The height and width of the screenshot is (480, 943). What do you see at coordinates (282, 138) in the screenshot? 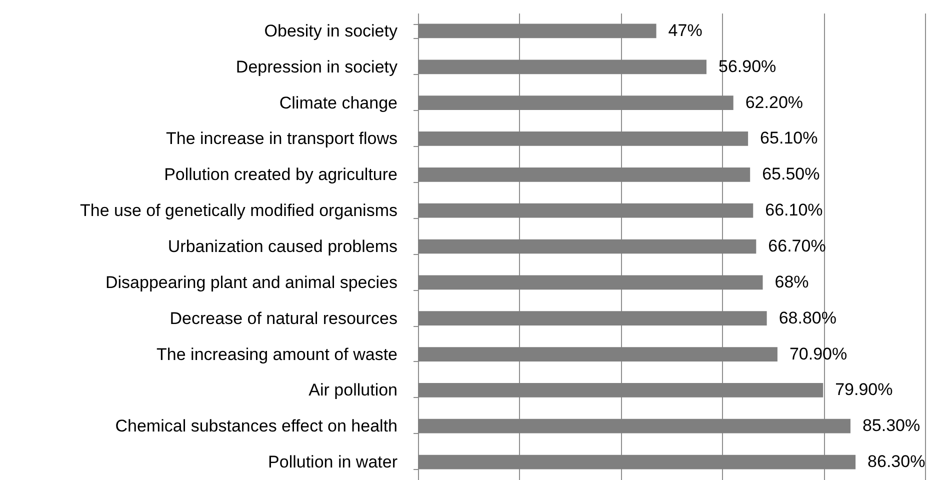
I see `y-tick-label: The increase in transport flows` at bounding box center [282, 138].